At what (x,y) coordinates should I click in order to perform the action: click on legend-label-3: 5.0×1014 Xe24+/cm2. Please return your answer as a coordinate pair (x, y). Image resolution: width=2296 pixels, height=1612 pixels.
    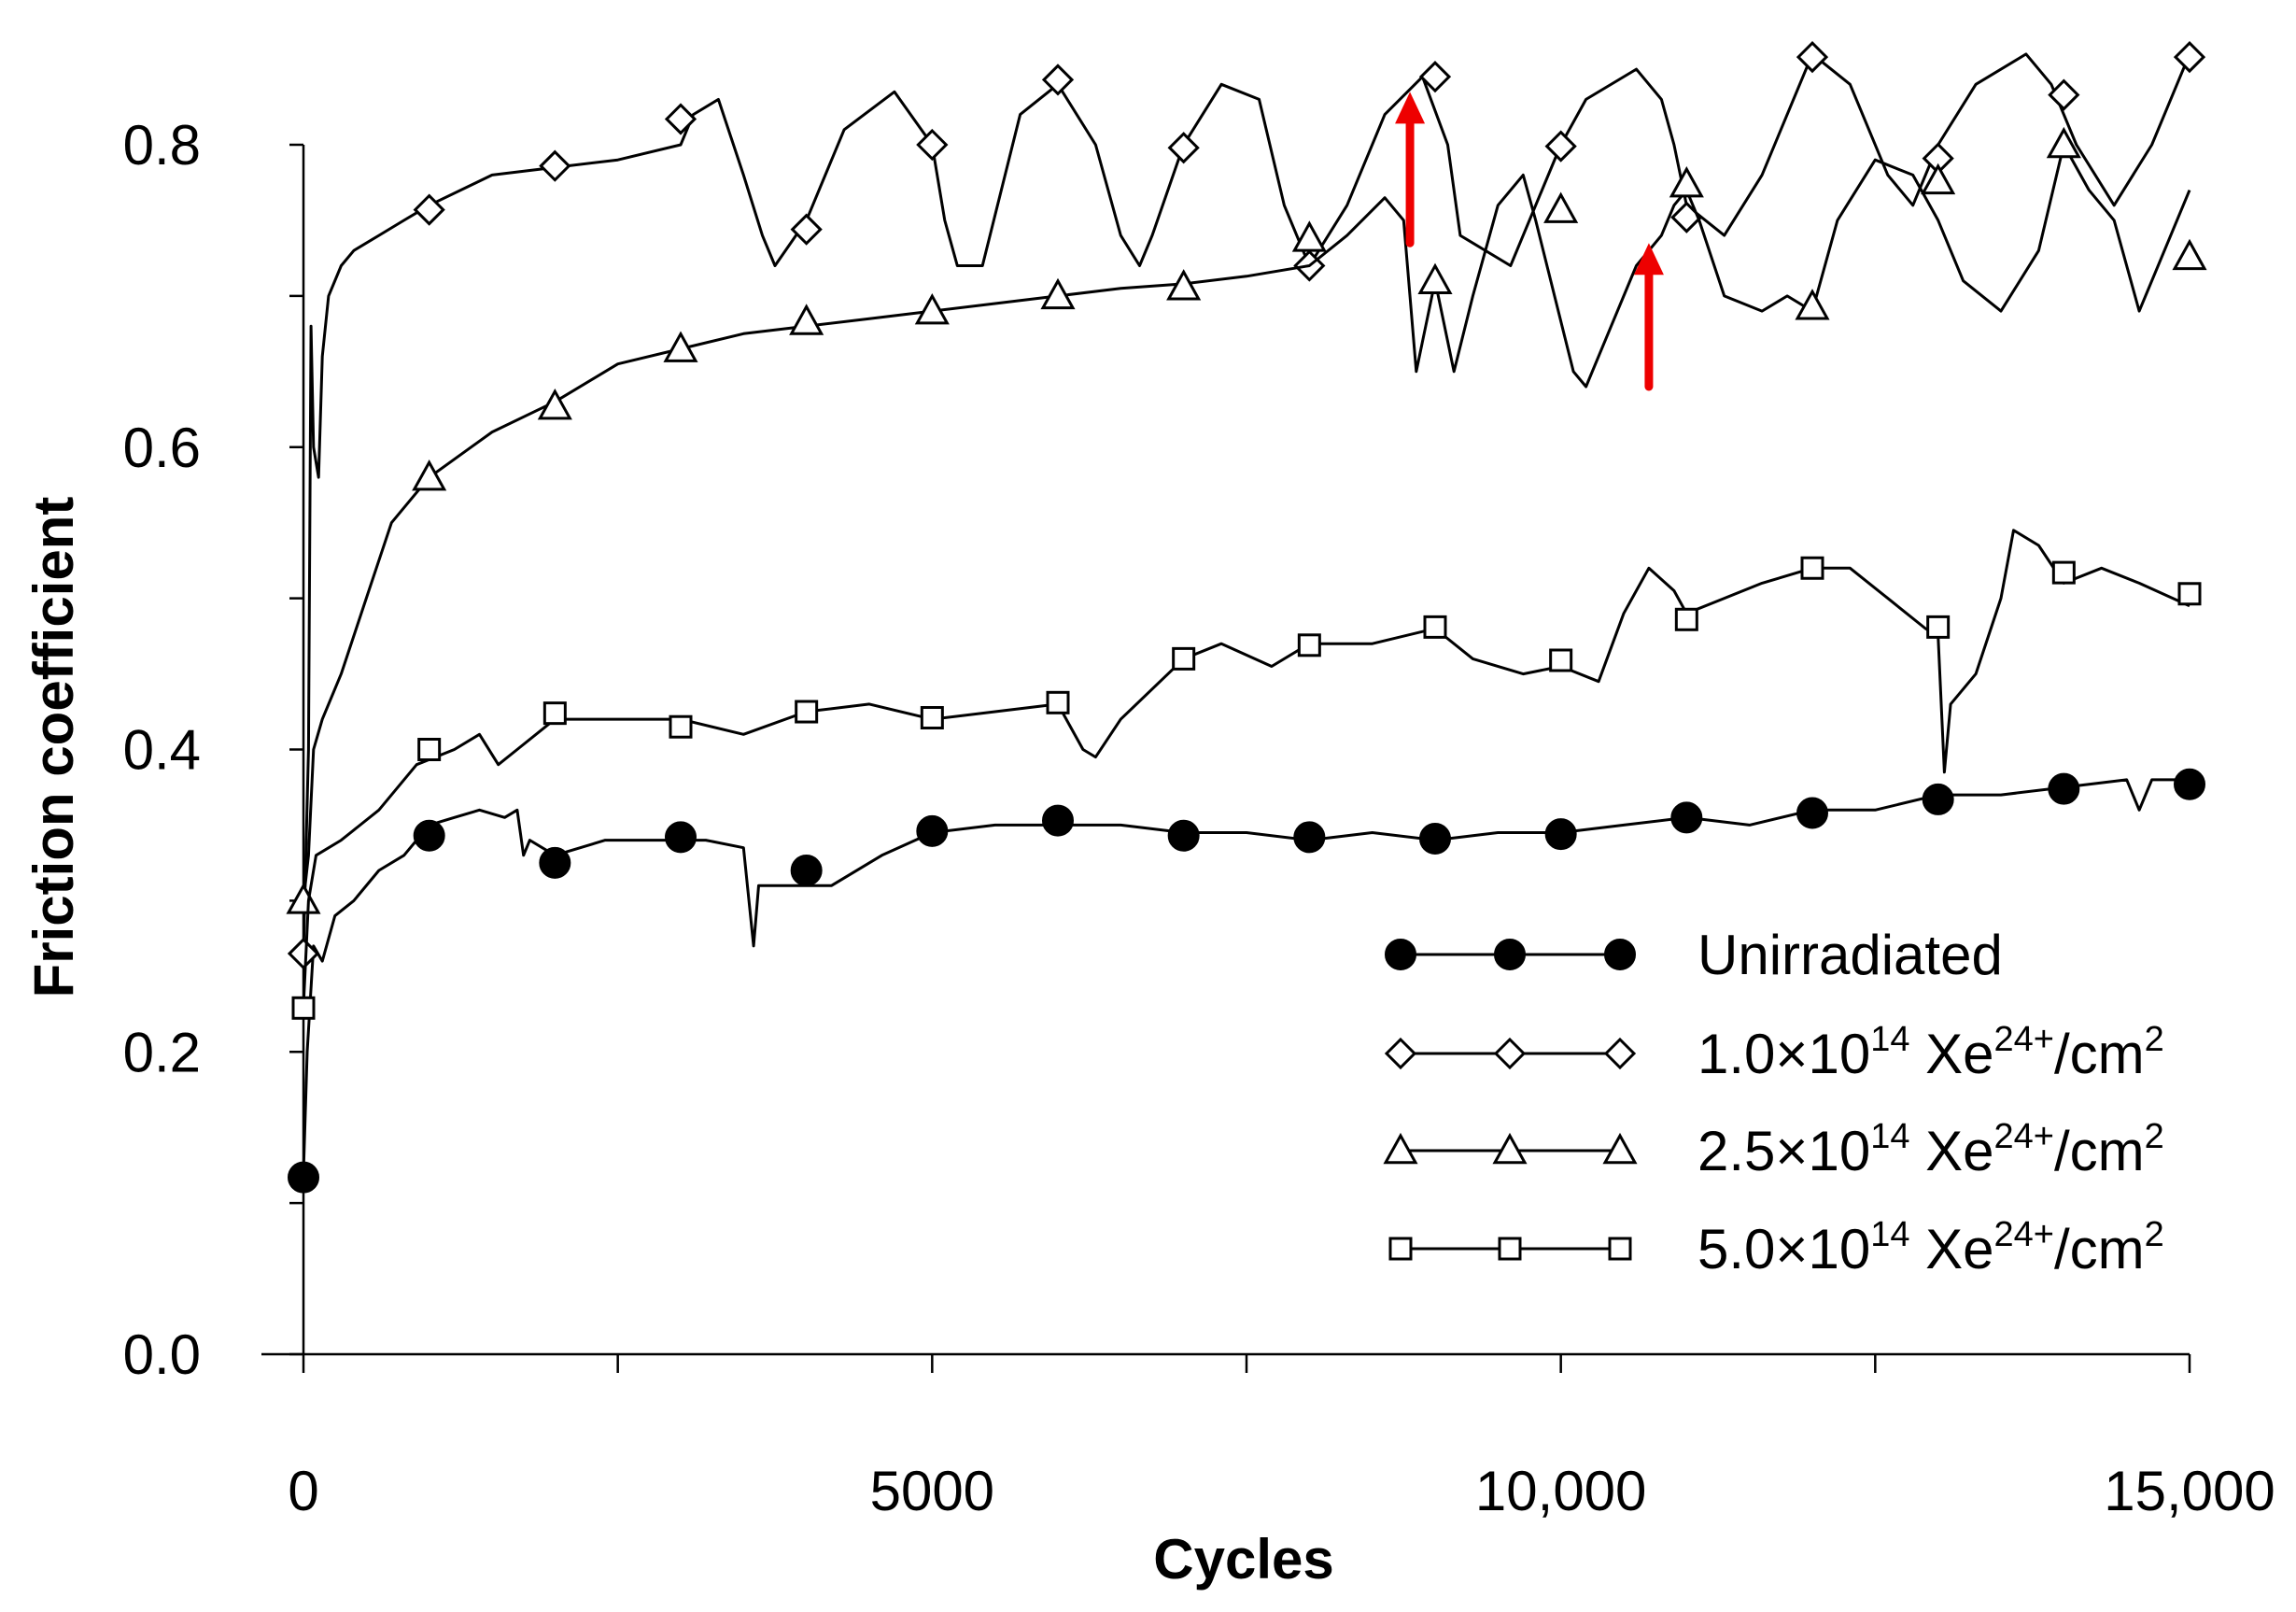
    Looking at the image, I should click on (1931, 1247).